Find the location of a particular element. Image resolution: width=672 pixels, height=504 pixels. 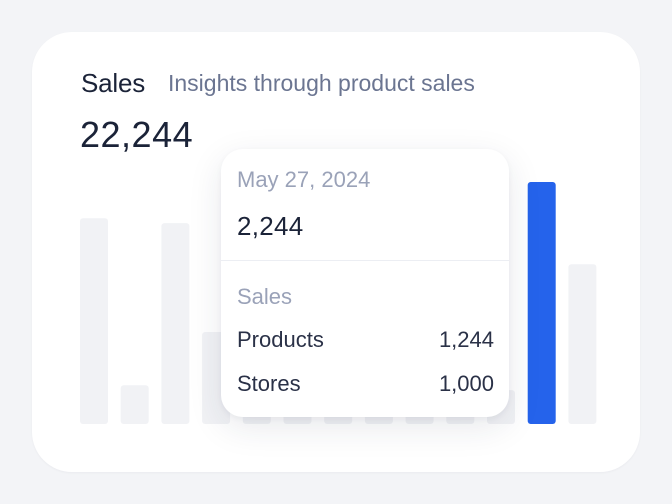

card-title: Sales is located at coordinates (113, 83).